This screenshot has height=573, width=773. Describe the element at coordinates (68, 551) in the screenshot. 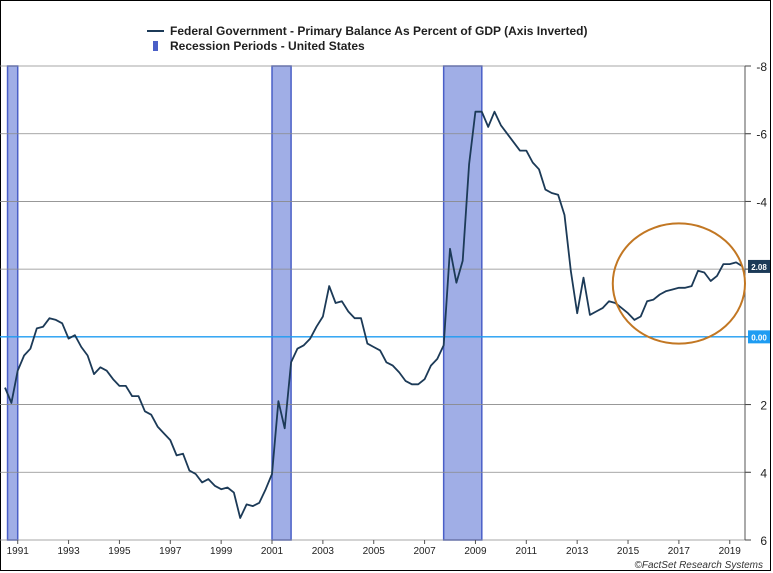

I see `x-tick-label: 1993` at that location.